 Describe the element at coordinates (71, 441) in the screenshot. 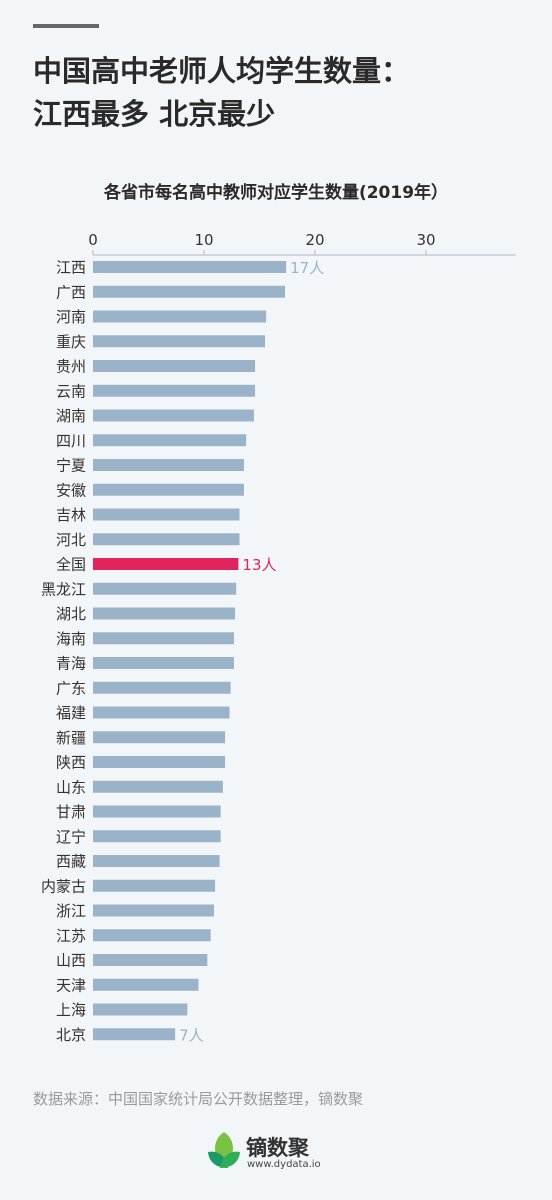

I see `category-label: 四川` at that location.